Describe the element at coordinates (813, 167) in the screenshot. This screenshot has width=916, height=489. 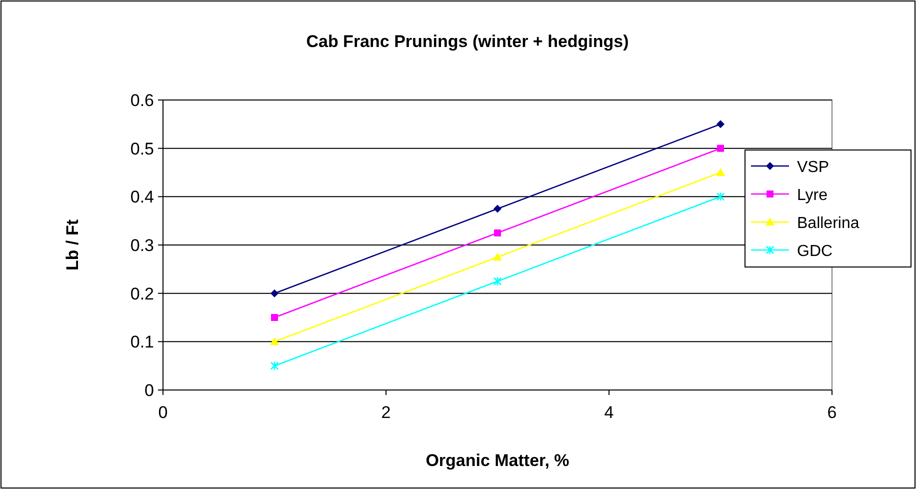
I see `legend-label: VSP` at that location.